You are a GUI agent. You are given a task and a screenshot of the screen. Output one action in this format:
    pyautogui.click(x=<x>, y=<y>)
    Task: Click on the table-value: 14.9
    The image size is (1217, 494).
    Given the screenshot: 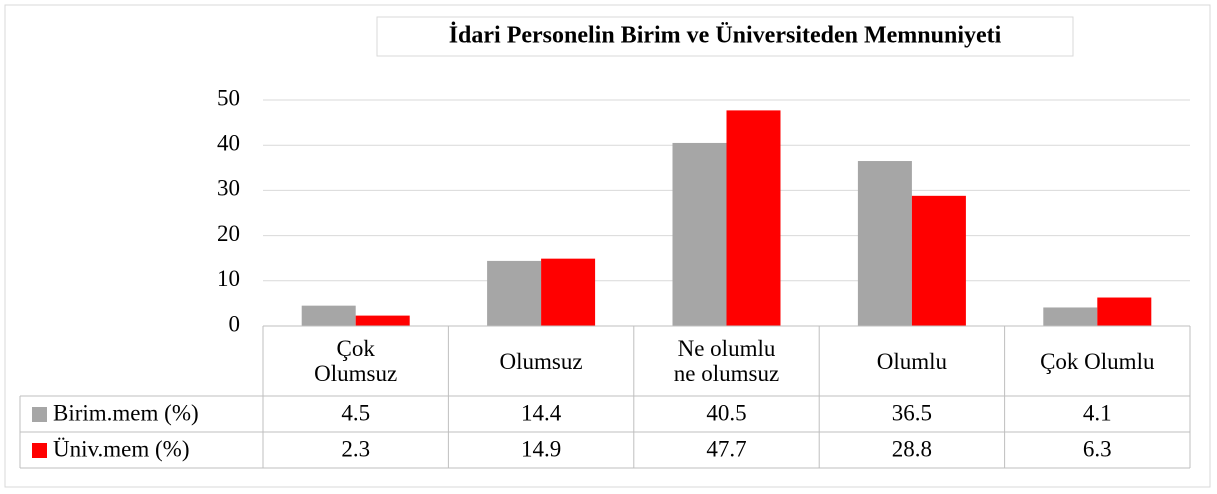 What is the action you would take?
    pyautogui.click(x=541, y=448)
    